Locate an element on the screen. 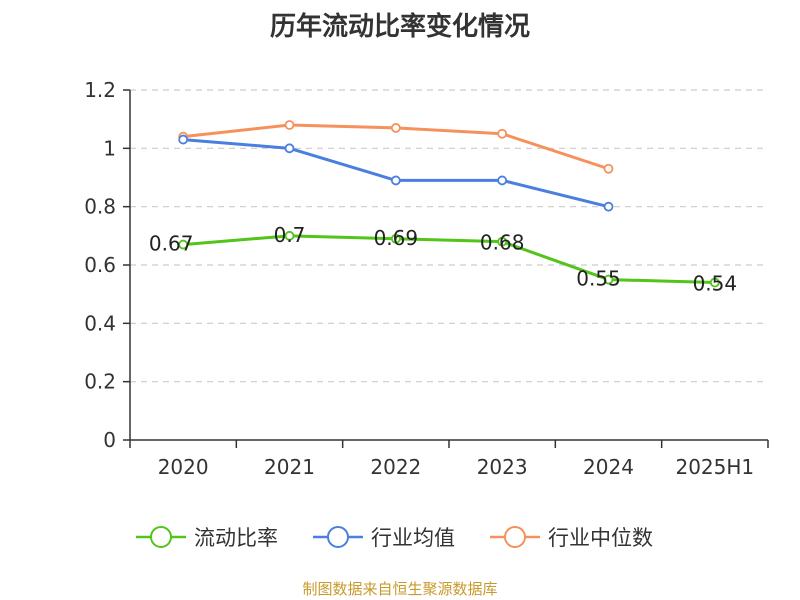 Image resolution: width=800 pixels, height=600 pixels. legend-item-industry_median: 行业中位数 is located at coordinates (571, 538).